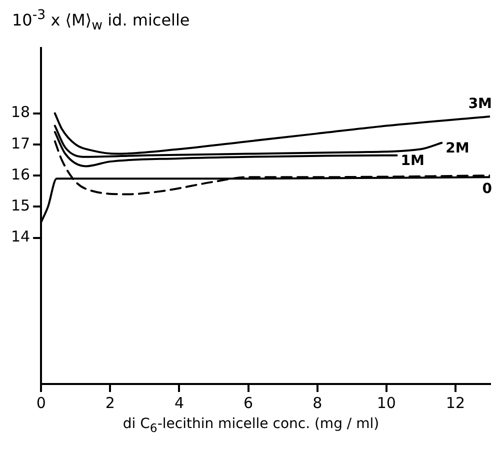  I want to click on series-label: 3M, so click(480, 104).